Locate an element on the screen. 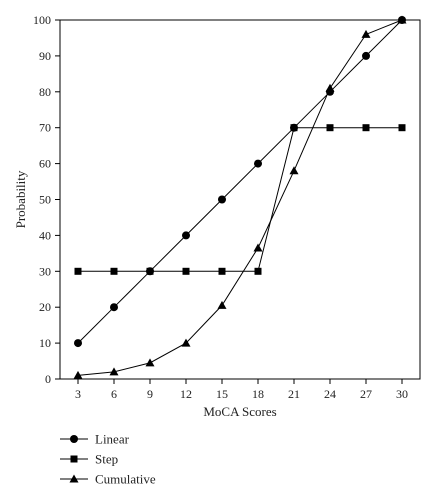 Image resolution: width=437 pixels, height=500 pixels. y-axis-label: Probability is located at coordinates (20, 199).